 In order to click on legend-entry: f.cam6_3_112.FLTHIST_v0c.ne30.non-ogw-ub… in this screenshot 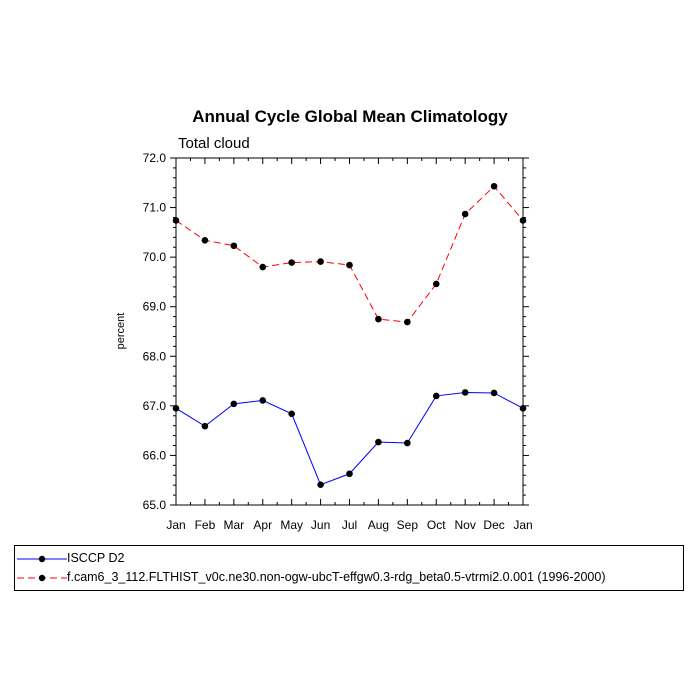, I will do `click(349, 578)`.